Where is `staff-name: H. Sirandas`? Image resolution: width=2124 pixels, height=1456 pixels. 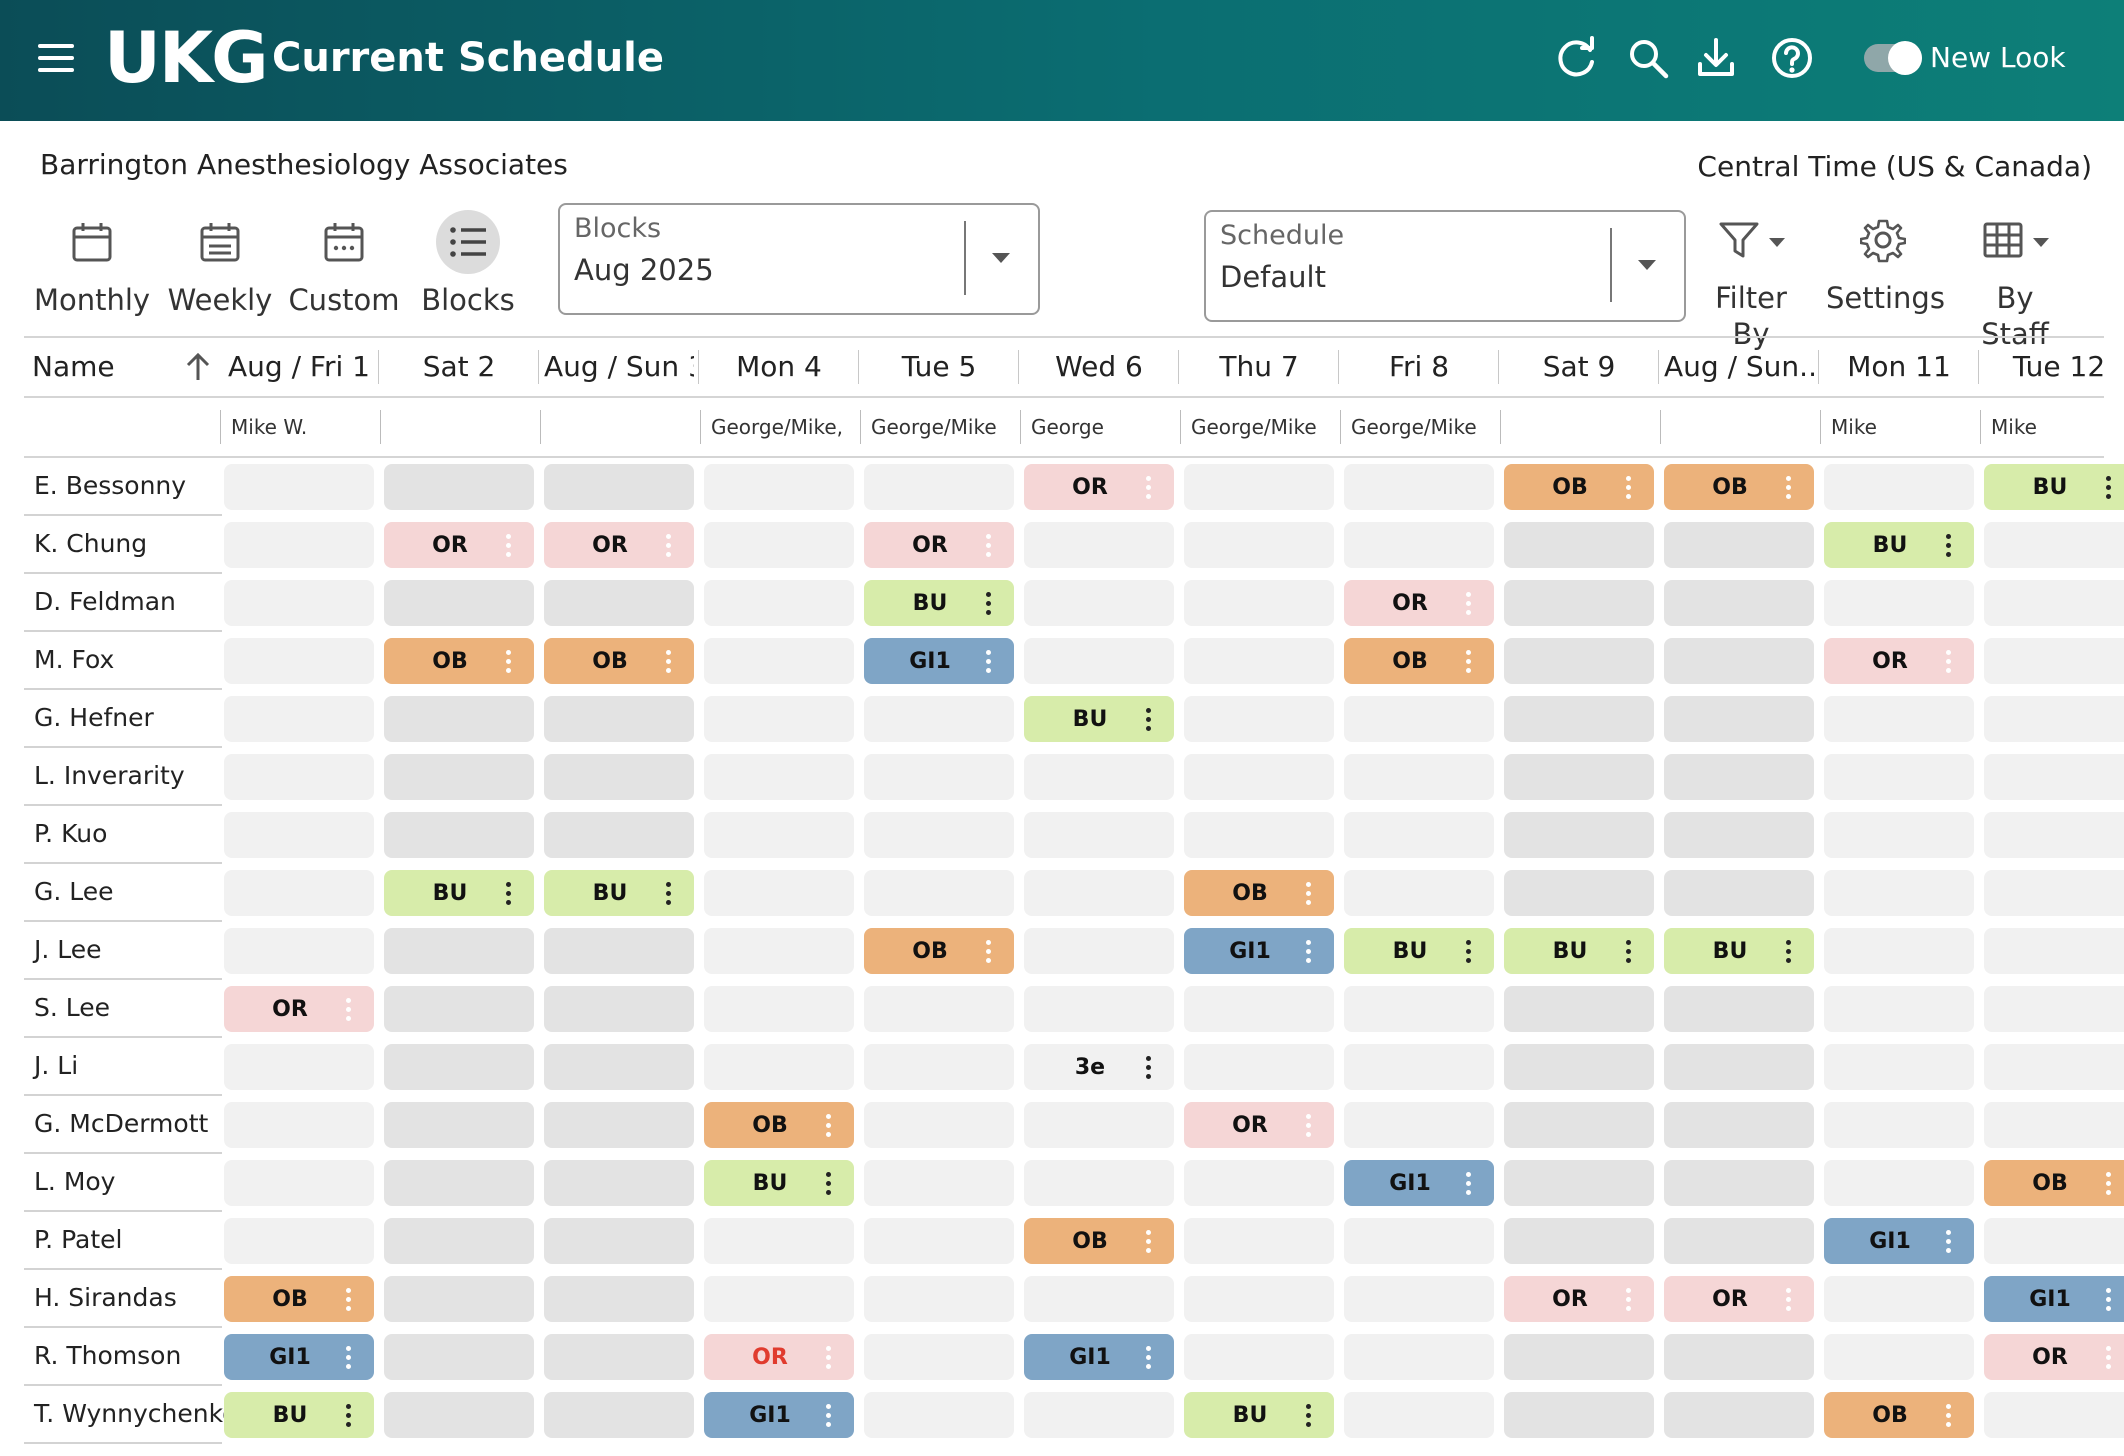
staff-name: H. Sirandas is located at coordinates (105, 1297).